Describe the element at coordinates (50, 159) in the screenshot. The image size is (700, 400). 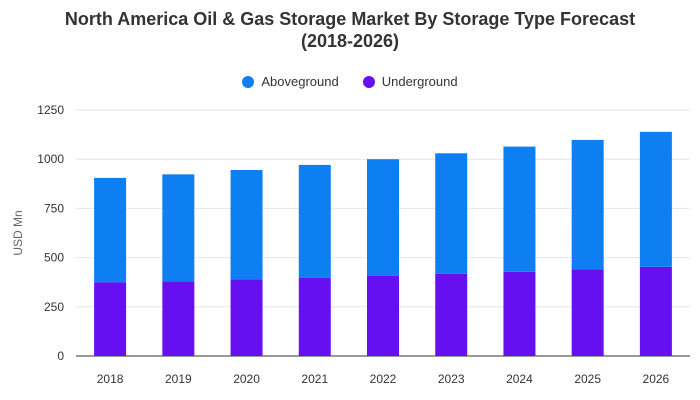
I see `y-tick-label: 1000` at that location.